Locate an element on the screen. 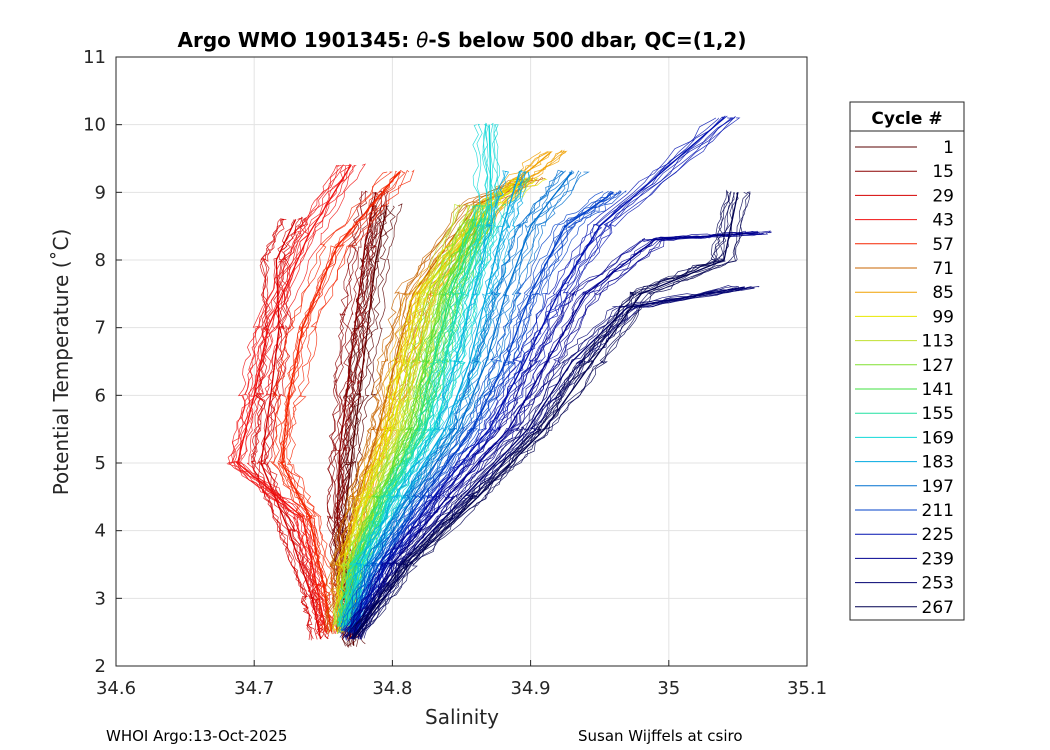  legend-label: 99 is located at coordinates (943, 317).